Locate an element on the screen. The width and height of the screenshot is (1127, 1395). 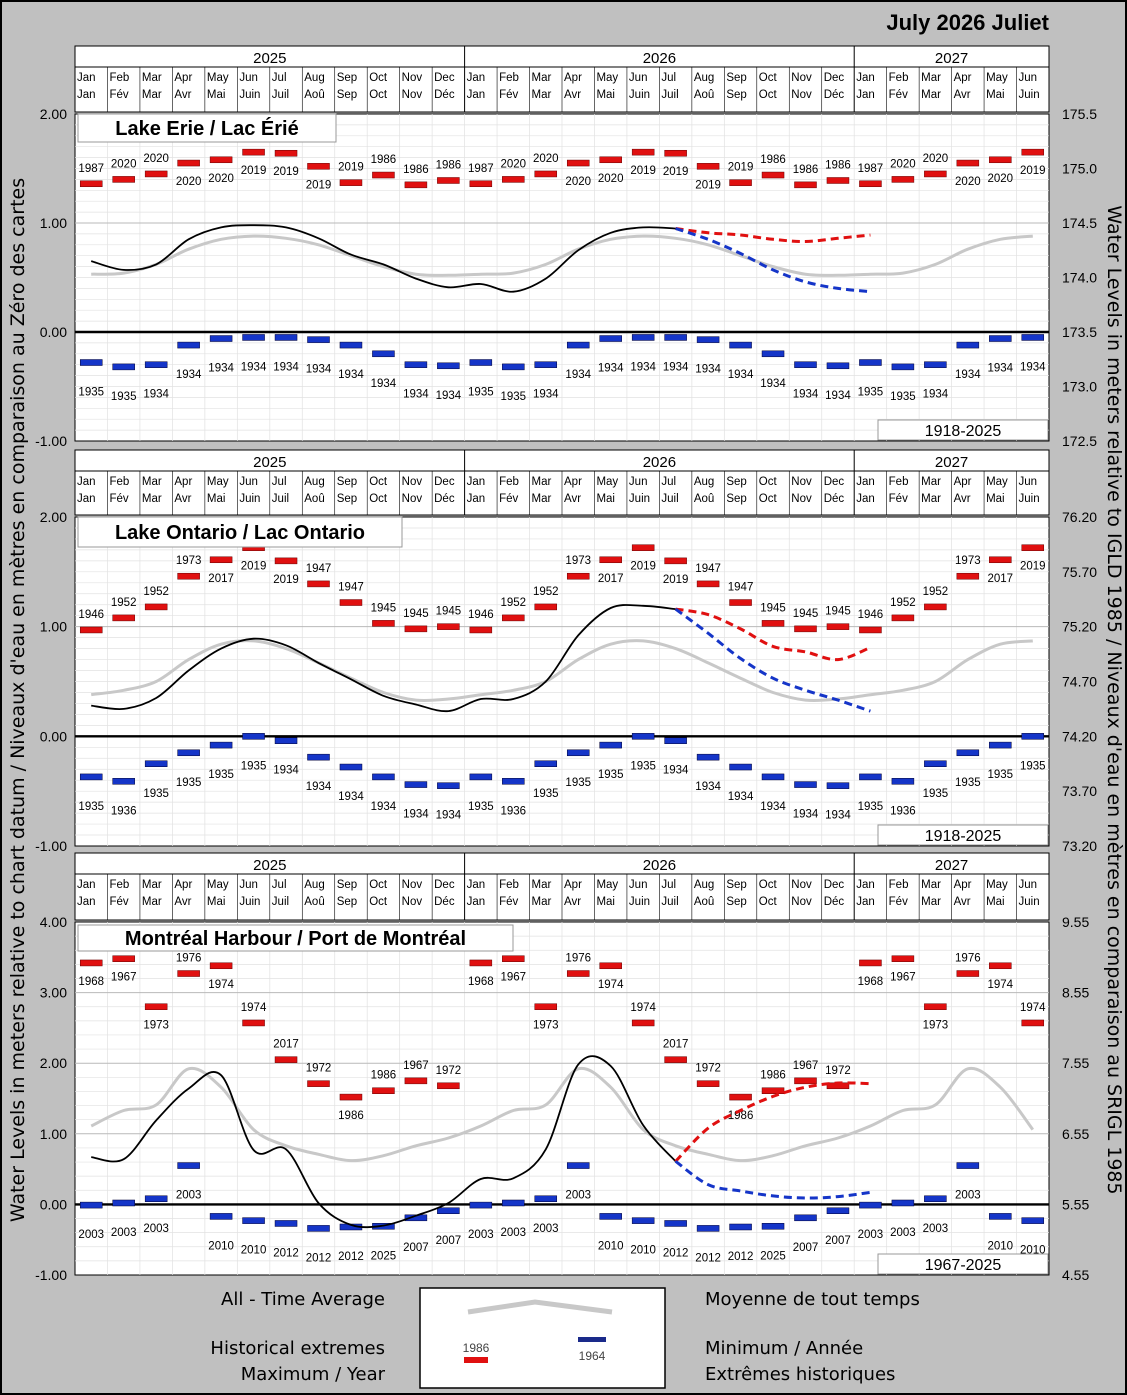
month-label-fr: Jan is located at coordinates (86, 95).